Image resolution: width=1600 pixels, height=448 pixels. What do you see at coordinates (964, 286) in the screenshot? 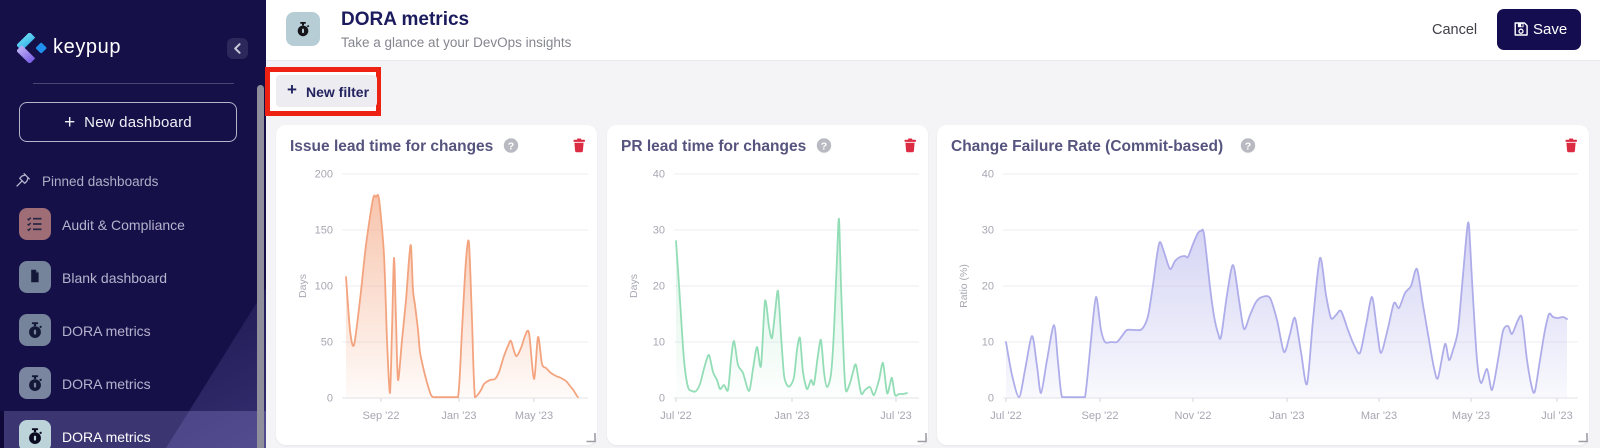
I see `svg-text: Ratio (%)` at bounding box center [964, 286].